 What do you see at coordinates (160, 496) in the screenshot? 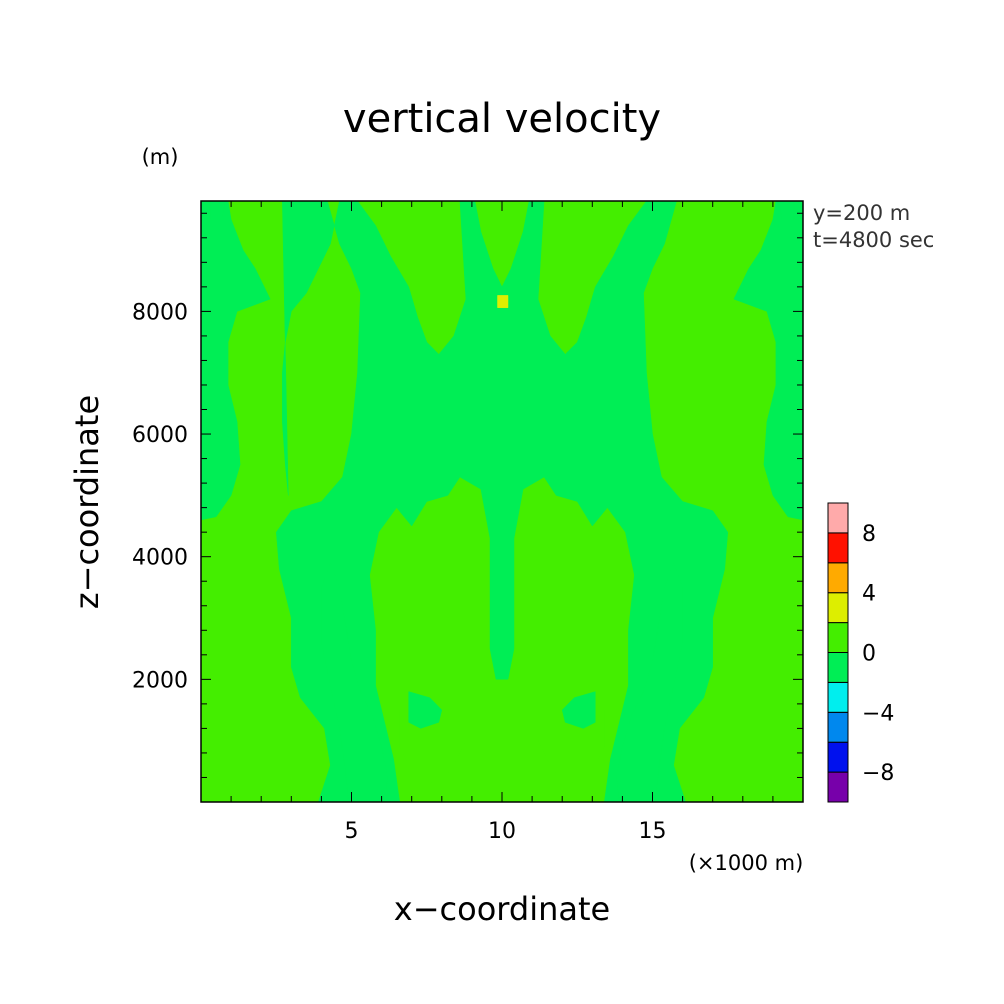
I see `y-tick-labels: 2000 4000 6000 8000` at bounding box center [160, 496].